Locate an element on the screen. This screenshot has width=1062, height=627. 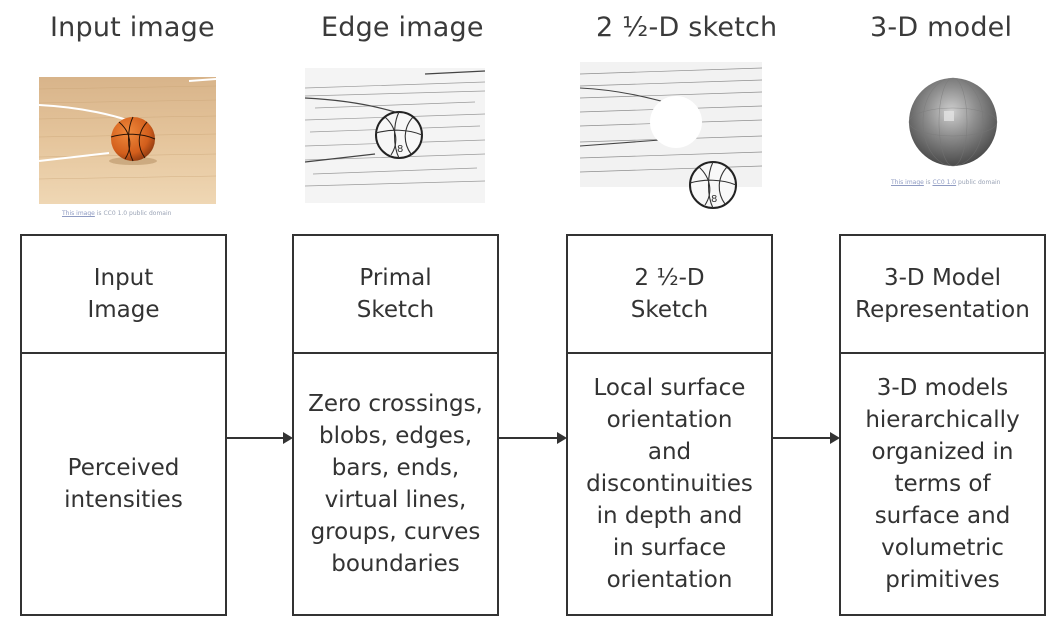
stage-header-text: Input Image is located at coordinates (123, 294).